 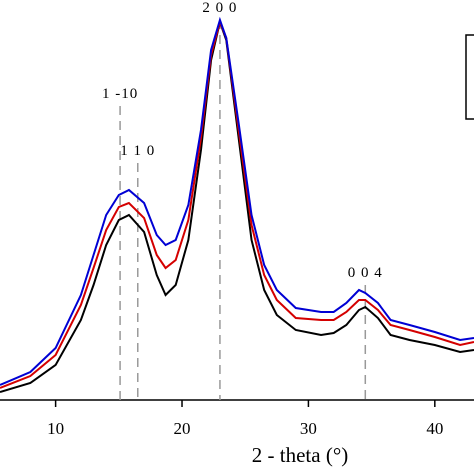 I want to click on x-tick-label: 10, so click(x=55, y=428).